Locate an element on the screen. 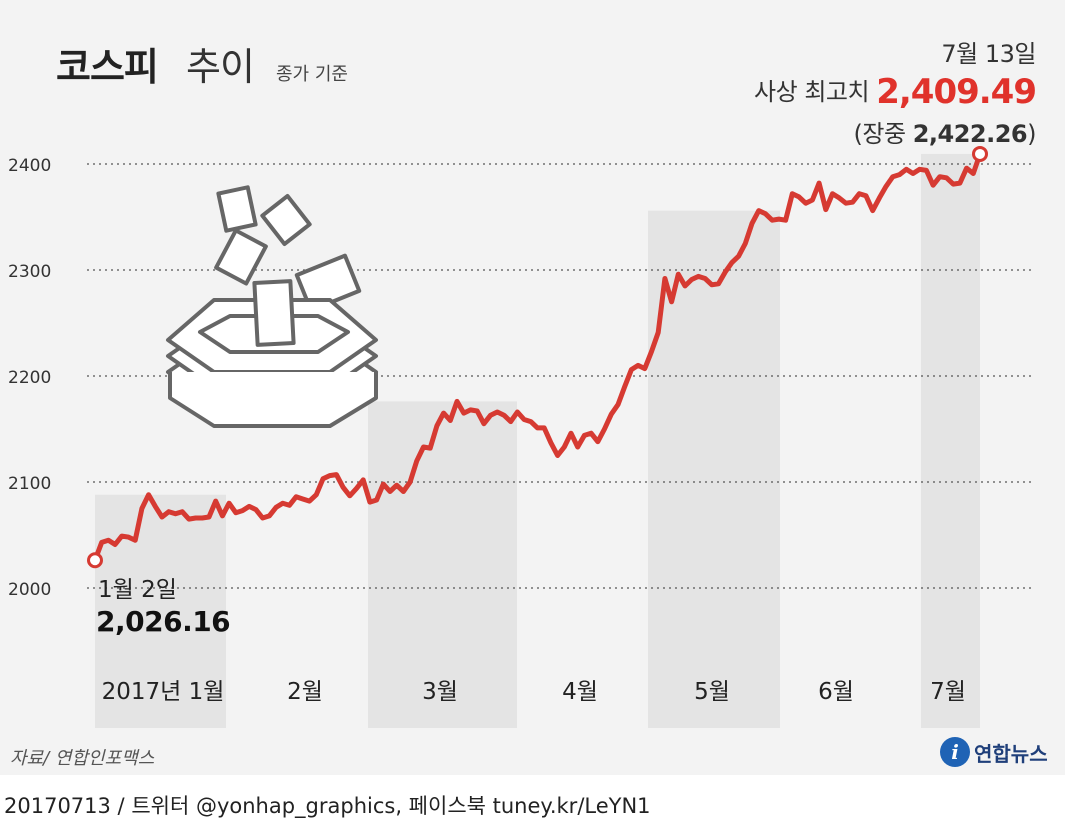  y-tick-label: 2000 is located at coordinates (29, 590).